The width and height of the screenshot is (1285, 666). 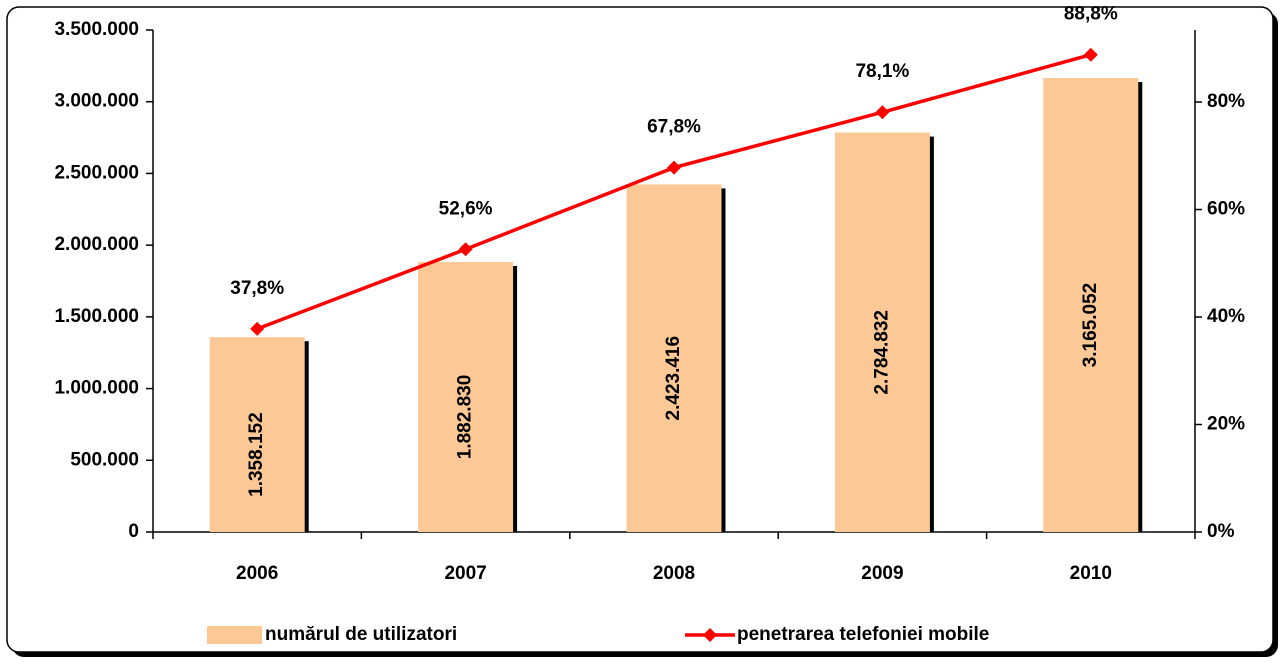 I want to click on line-value-label: 67,8%, so click(x=674, y=127).